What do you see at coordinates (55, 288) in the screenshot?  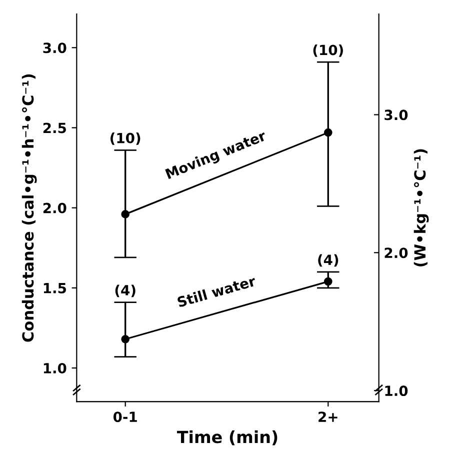 I see `y-tick-label: 1.5` at bounding box center [55, 288].